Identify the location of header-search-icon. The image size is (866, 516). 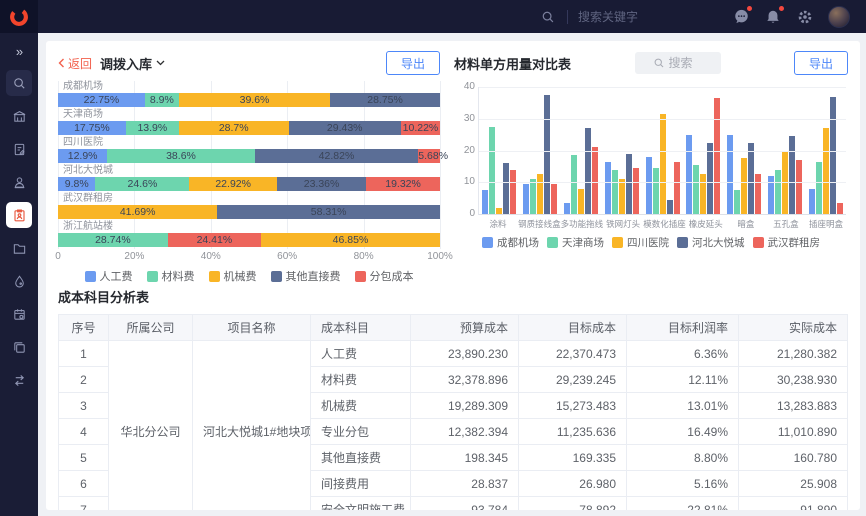
(548, 17).